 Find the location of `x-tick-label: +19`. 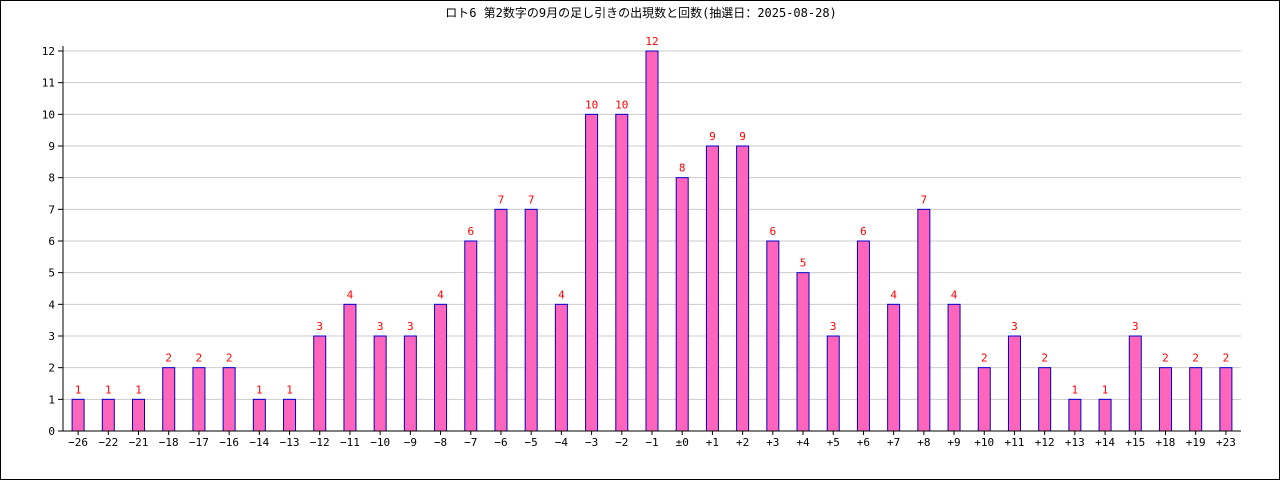

x-tick-label: +19 is located at coordinates (1196, 442).